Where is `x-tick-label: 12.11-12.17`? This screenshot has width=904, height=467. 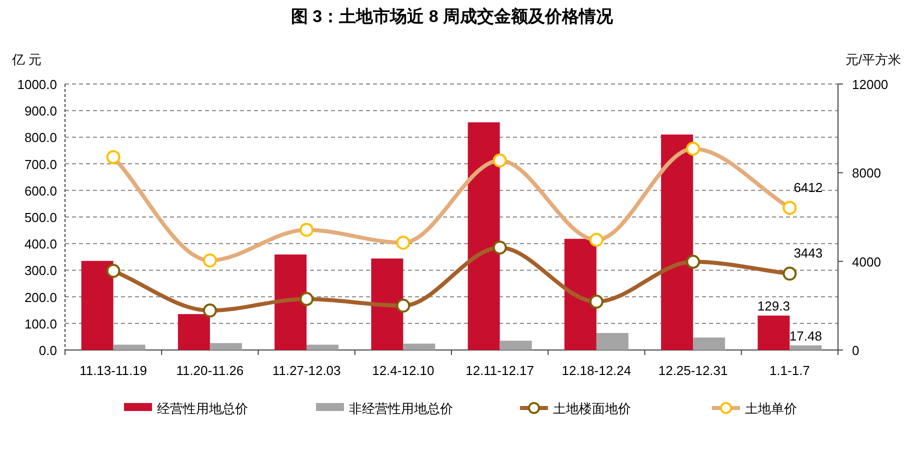
x-tick-label: 12.11-12.17 is located at coordinates (500, 370).